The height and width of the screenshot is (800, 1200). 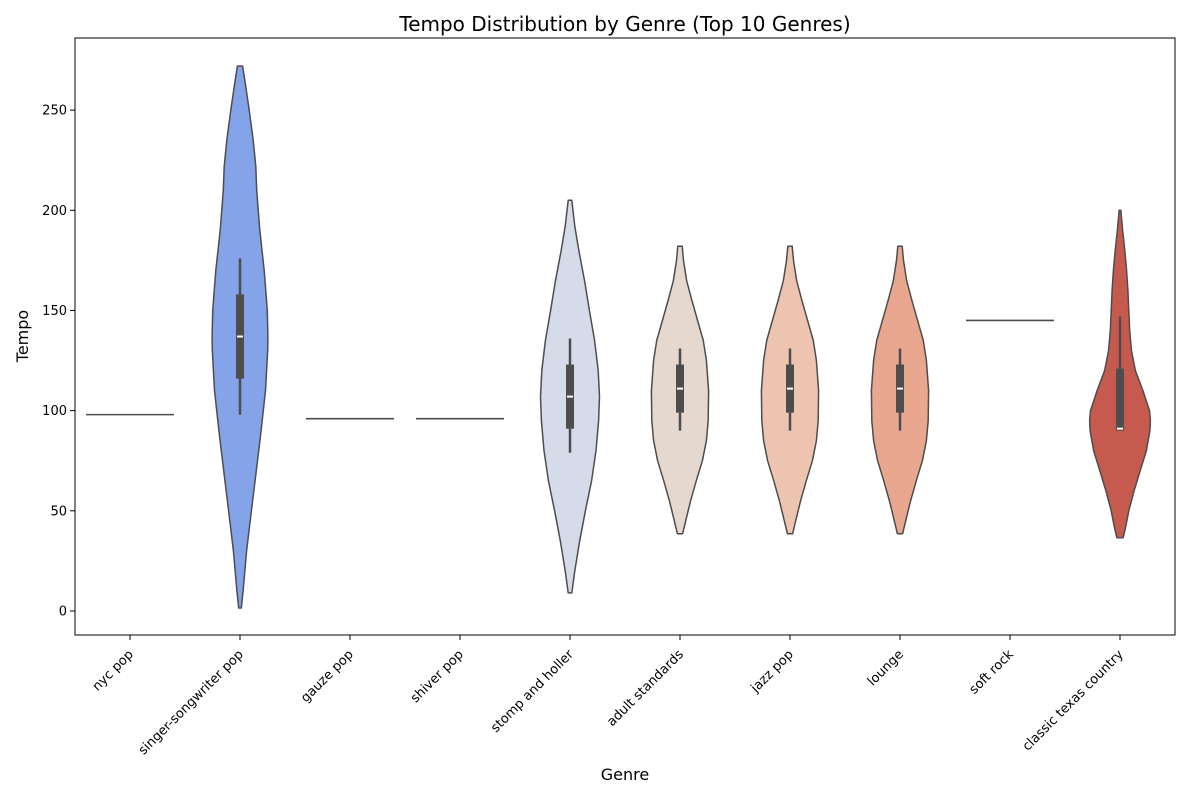 What do you see at coordinates (327, 676) in the screenshot?
I see `x-tick-label: gauze pop` at bounding box center [327, 676].